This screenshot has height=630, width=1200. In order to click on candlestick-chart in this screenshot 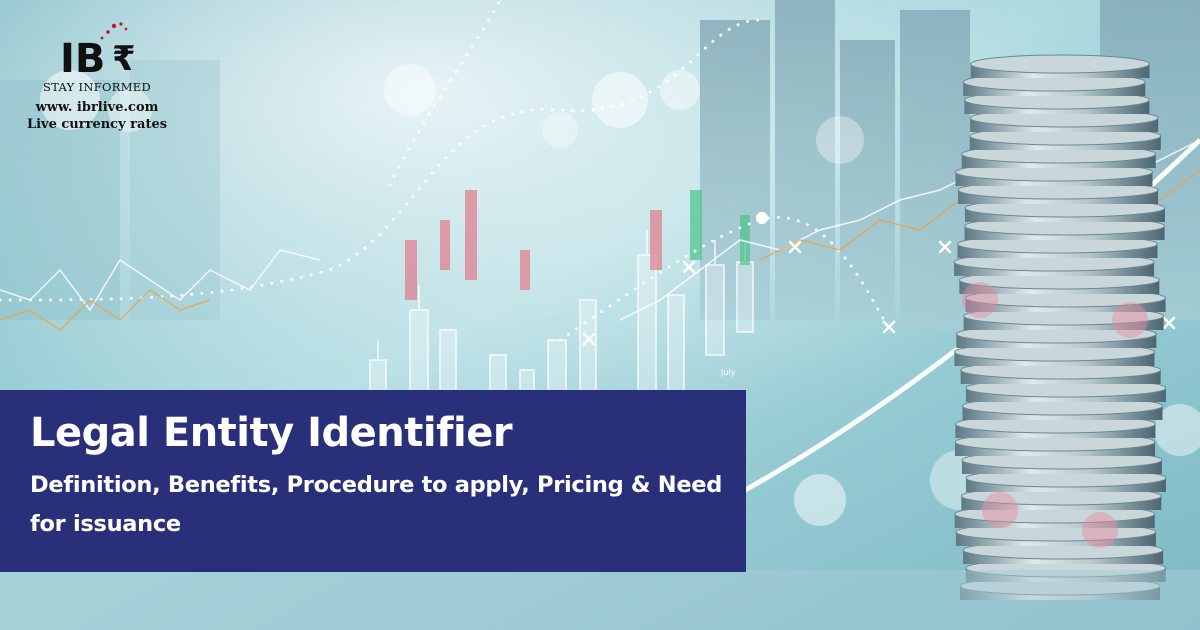, I will do `click(561, 295)`.